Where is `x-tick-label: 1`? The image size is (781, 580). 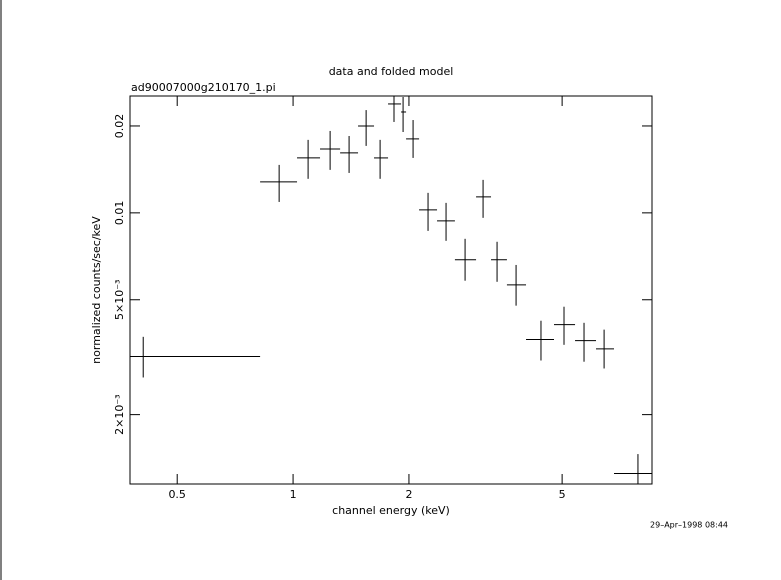 x-tick-label: 1 is located at coordinates (293, 494).